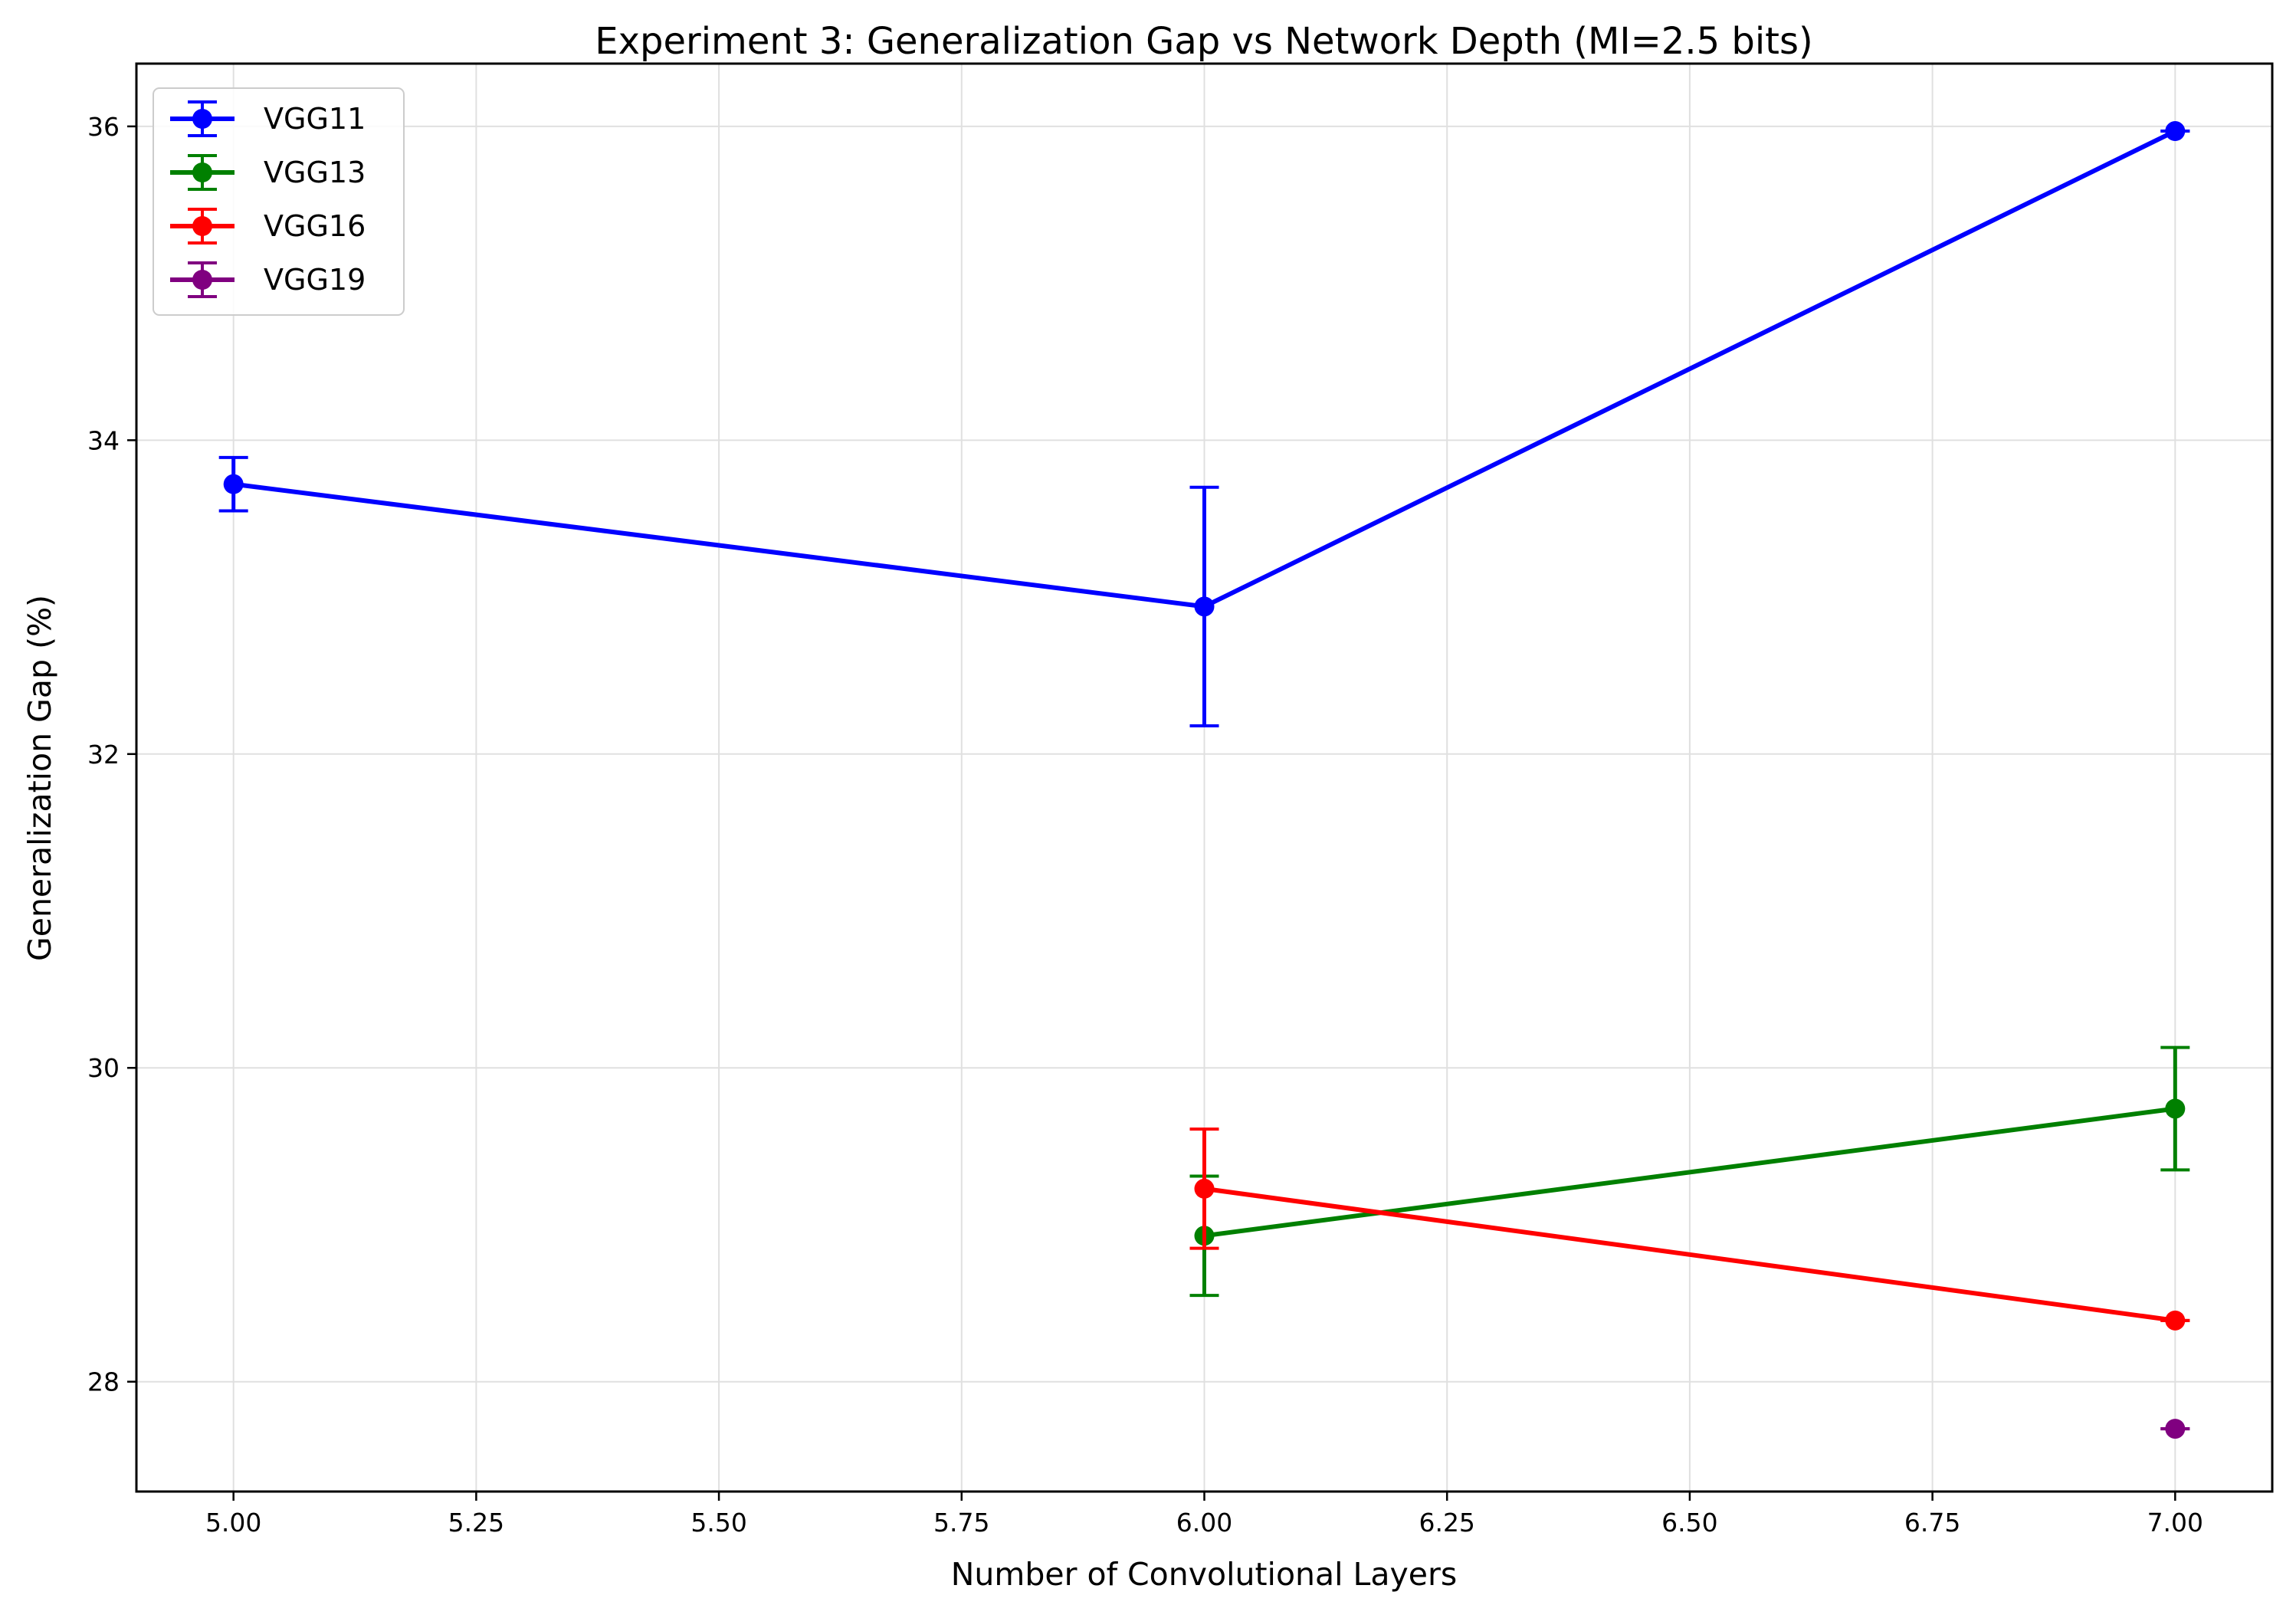  Describe the element at coordinates (1690, 1254) in the screenshot. I see `vgg16-line` at that location.